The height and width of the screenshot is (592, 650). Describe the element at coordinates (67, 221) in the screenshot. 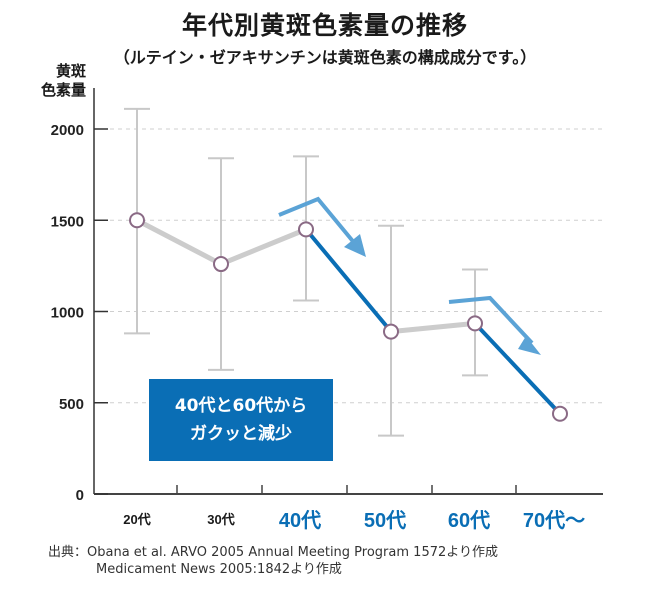

I see `y-tick-label: 1500` at that location.